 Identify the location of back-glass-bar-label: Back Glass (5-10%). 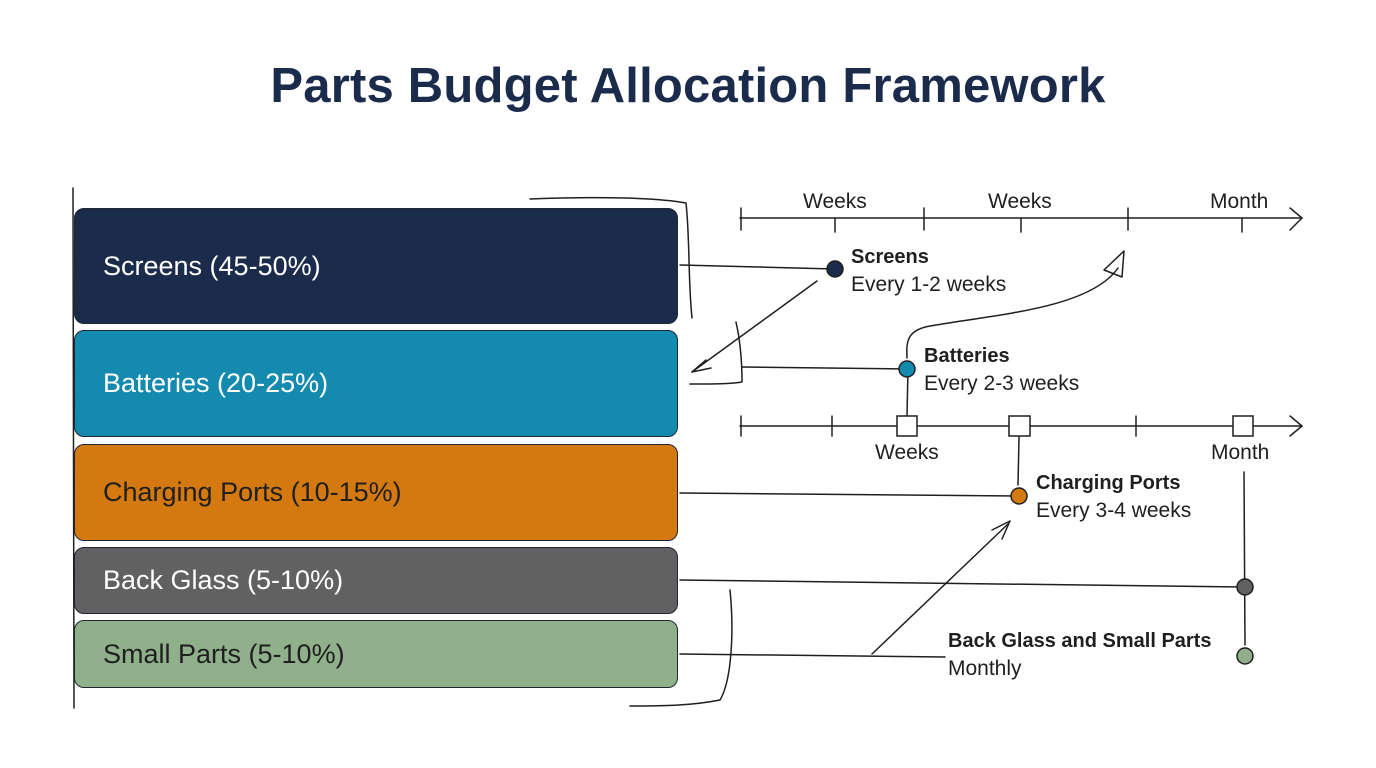
(223, 580).